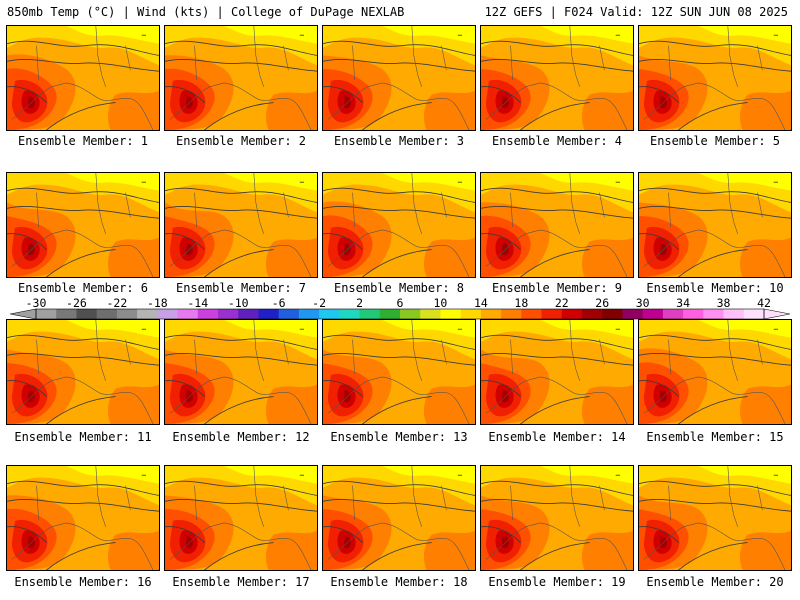  What do you see at coordinates (399, 518) in the screenshot?
I see `ensemble-map-18: −` at bounding box center [399, 518].